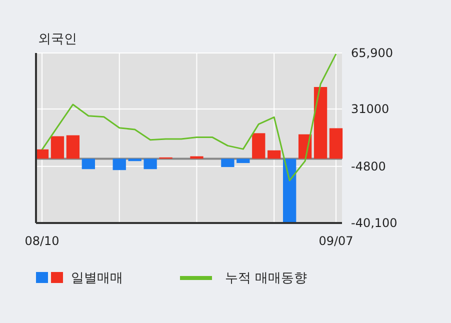  What do you see at coordinates (374, 223) in the screenshot?
I see `y-tick-label: -40,100` at bounding box center [374, 223].